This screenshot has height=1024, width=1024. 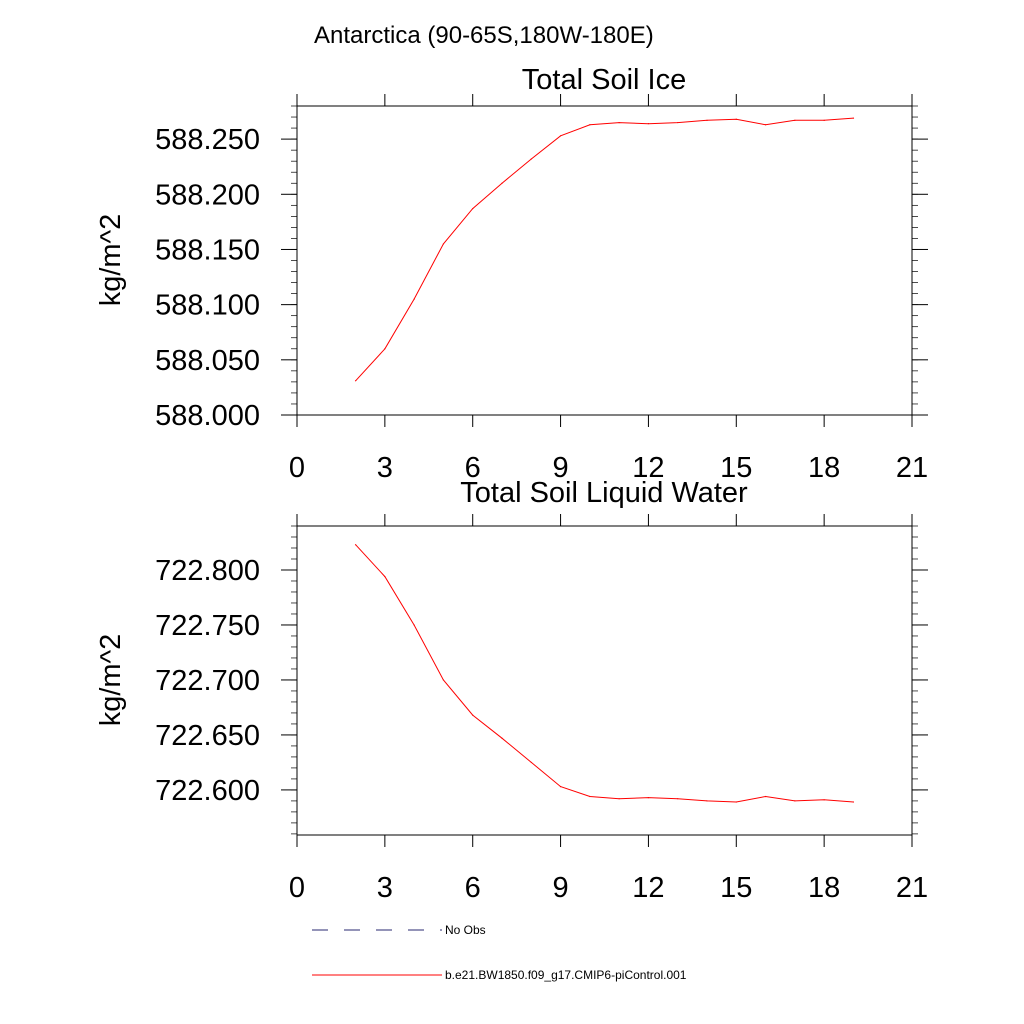 What do you see at coordinates (207, 626) in the screenshot?
I see `y-tick-label: 722.750` at bounding box center [207, 626].